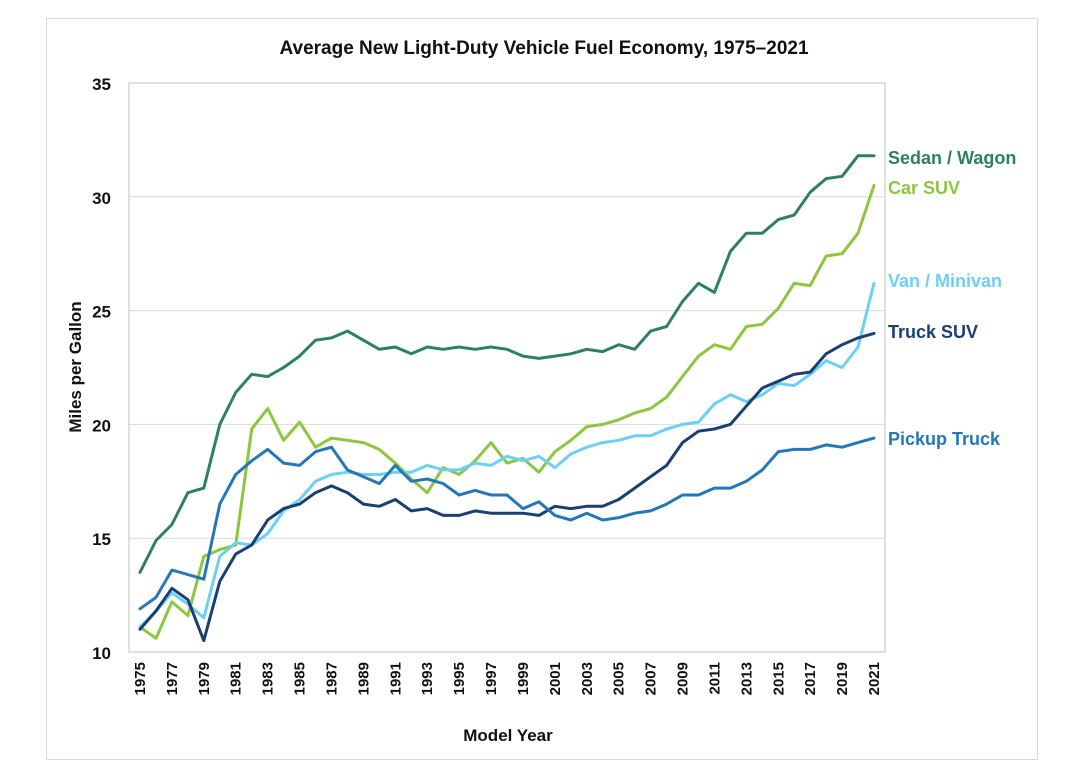 Image resolution: width=1089 pixels, height=781 pixels. I want to click on y-tick-label: 25, so click(101, 312).